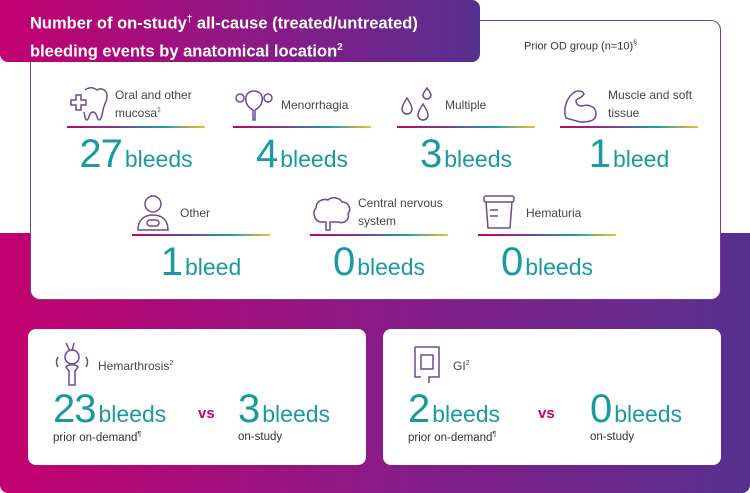 The width and height of the screenshot is (750, 493). I want to click on location-header: Menorrhagia, so click(302, 104).